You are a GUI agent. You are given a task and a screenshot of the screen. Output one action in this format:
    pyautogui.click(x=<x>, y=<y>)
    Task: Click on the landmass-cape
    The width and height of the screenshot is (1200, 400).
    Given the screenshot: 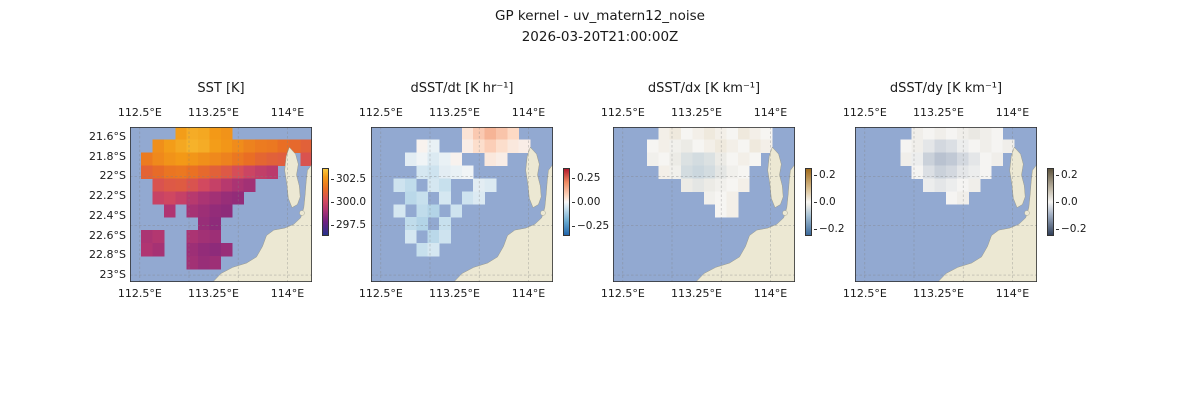 What is the action you would take?
    pyautogui.click(x=1017, y=177)
    